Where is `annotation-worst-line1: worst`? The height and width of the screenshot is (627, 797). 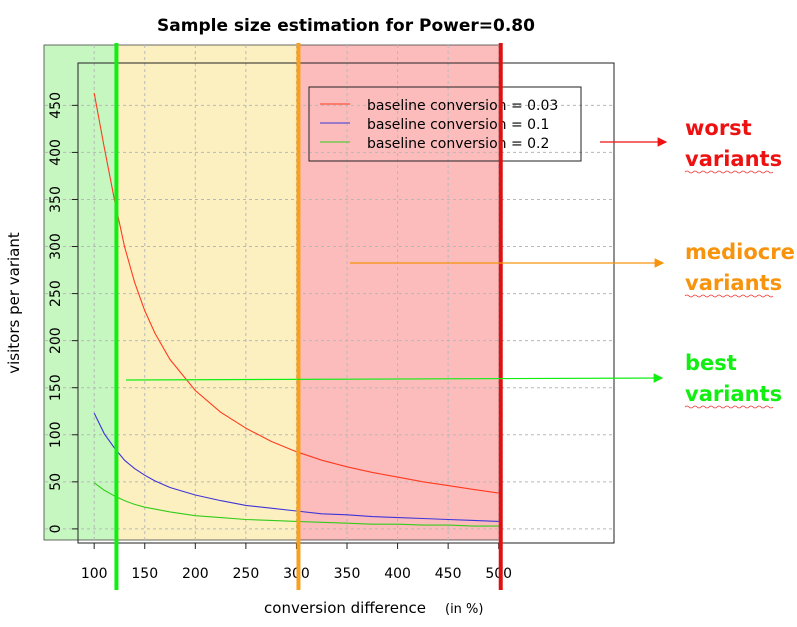
annotation-worst-line1: worst is located at coordinates (718, 128).